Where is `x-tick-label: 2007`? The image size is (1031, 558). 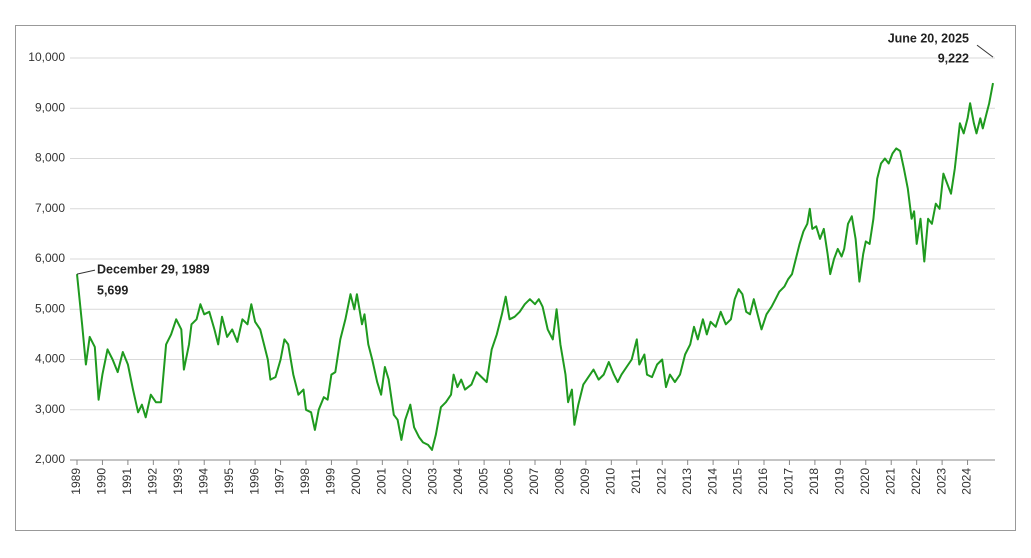 x-tick-label: 2007 is located at coordinates (534, 481).